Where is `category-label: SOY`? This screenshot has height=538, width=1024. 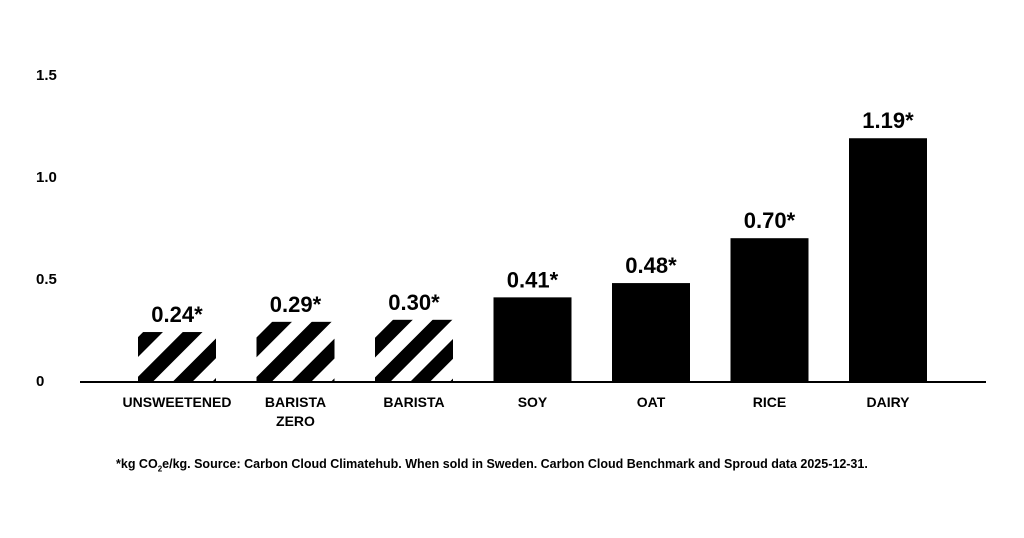
category-label: SOY is located at coordinates (533, 402).